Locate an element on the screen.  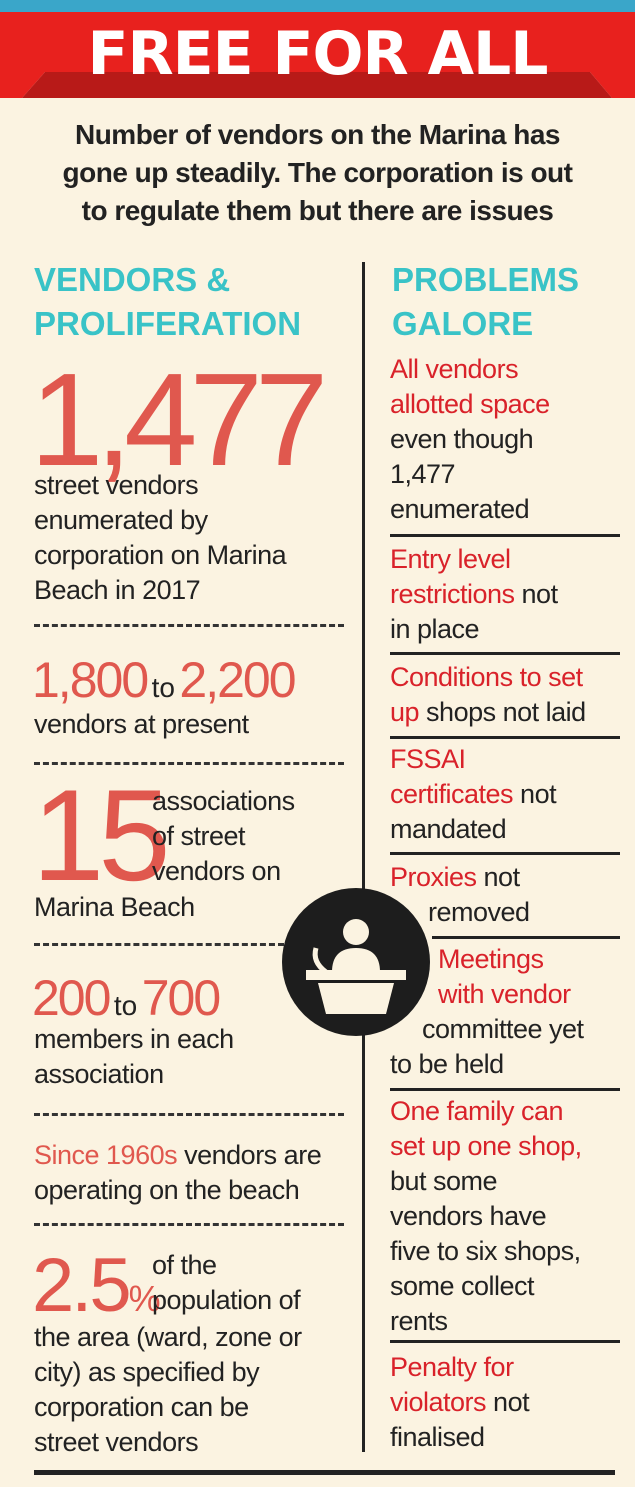
text-line: removed is located at coordinates (479, 912).